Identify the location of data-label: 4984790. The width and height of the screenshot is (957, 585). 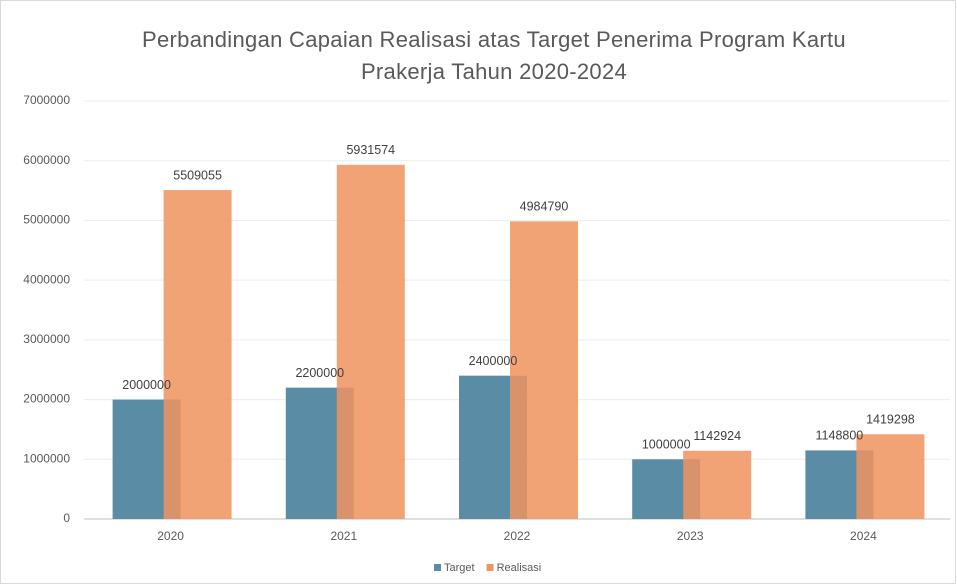
(544, 207).